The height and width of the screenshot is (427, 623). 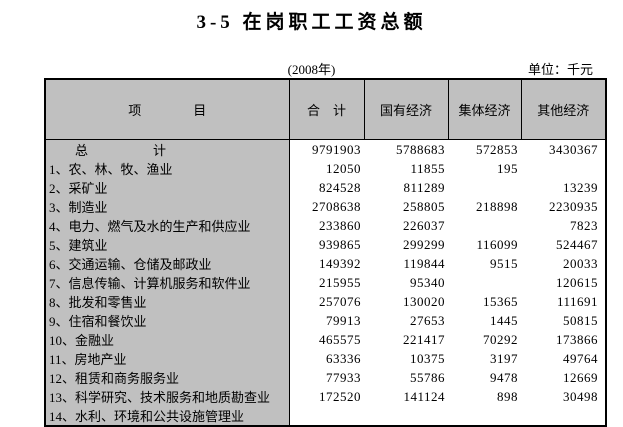 What do you see at coordinates (167, 168) in the screenshot?
I see `row-label: 1、农、林、牧、渔业` at bounding box center [167, 168].